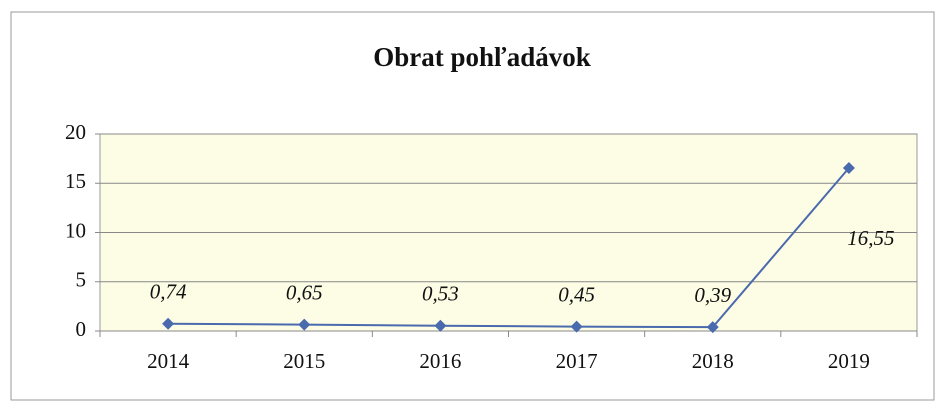 The width and height of the screenshot is (940, 412). Describe the element at coordinates (304, 361) in the screenshot. I see `x-tick-label: 2015` at that location.